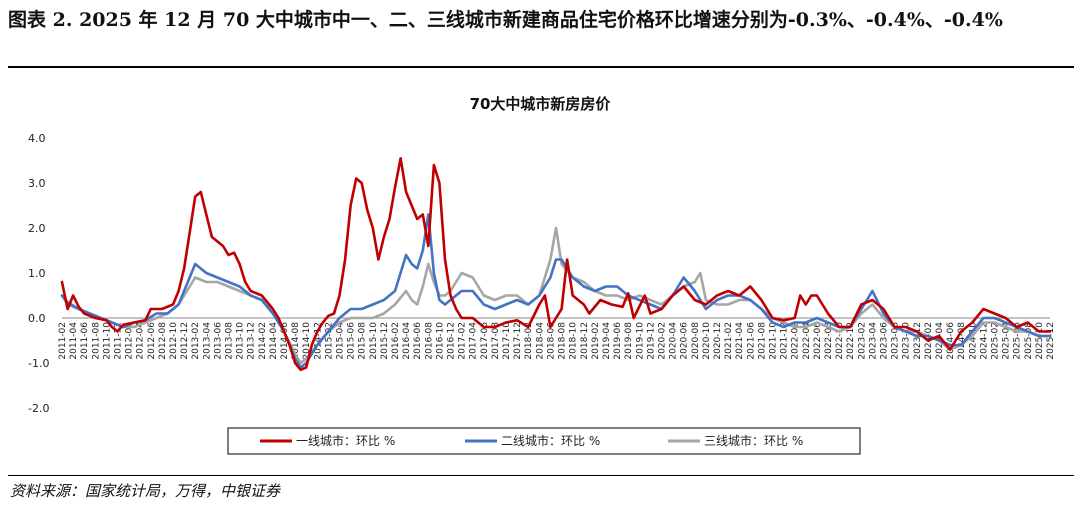 Image resolution: width=1080 pixels, height=505 pixels. I want to click on x-tick-label: 2019-06, so click(618, 341).